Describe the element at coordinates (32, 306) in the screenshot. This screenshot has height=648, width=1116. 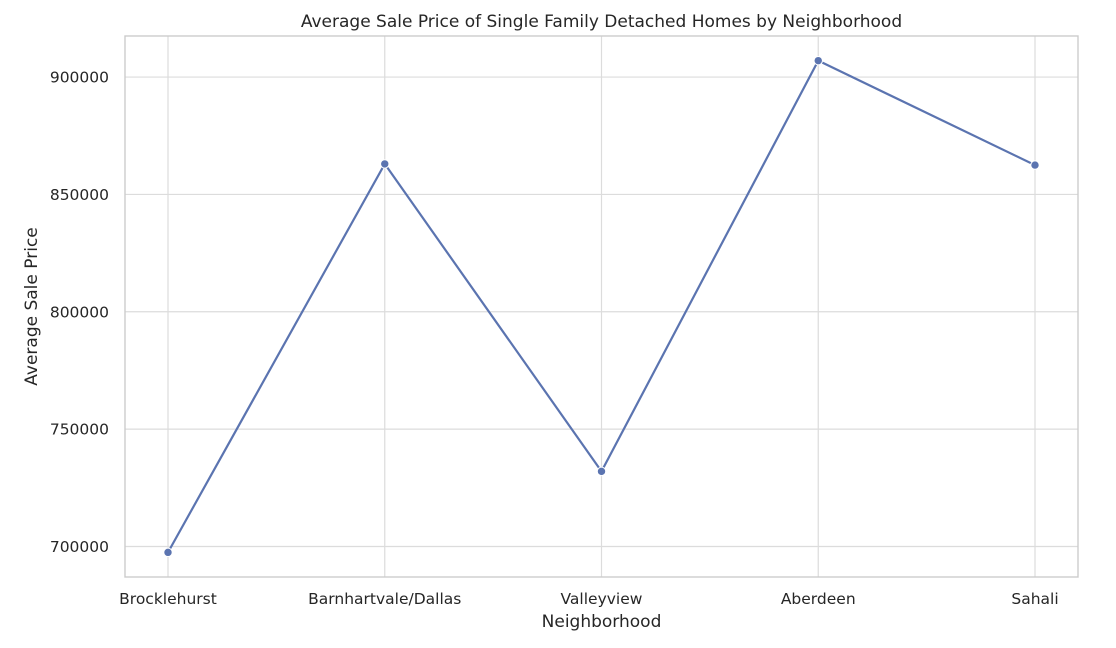
I see `y-axis-label: Average Sale Price` at that location.